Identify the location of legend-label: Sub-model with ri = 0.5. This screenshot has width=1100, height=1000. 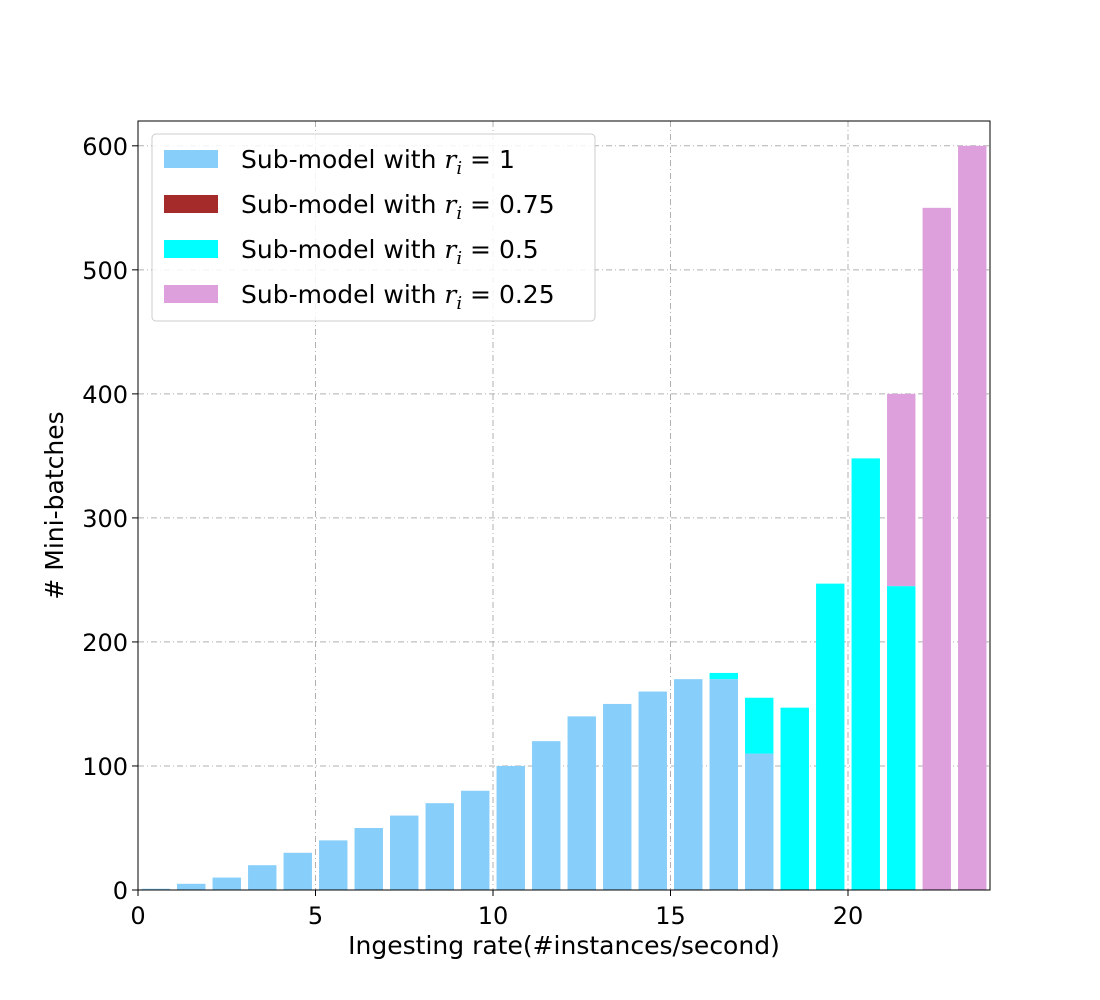
(390, 252).